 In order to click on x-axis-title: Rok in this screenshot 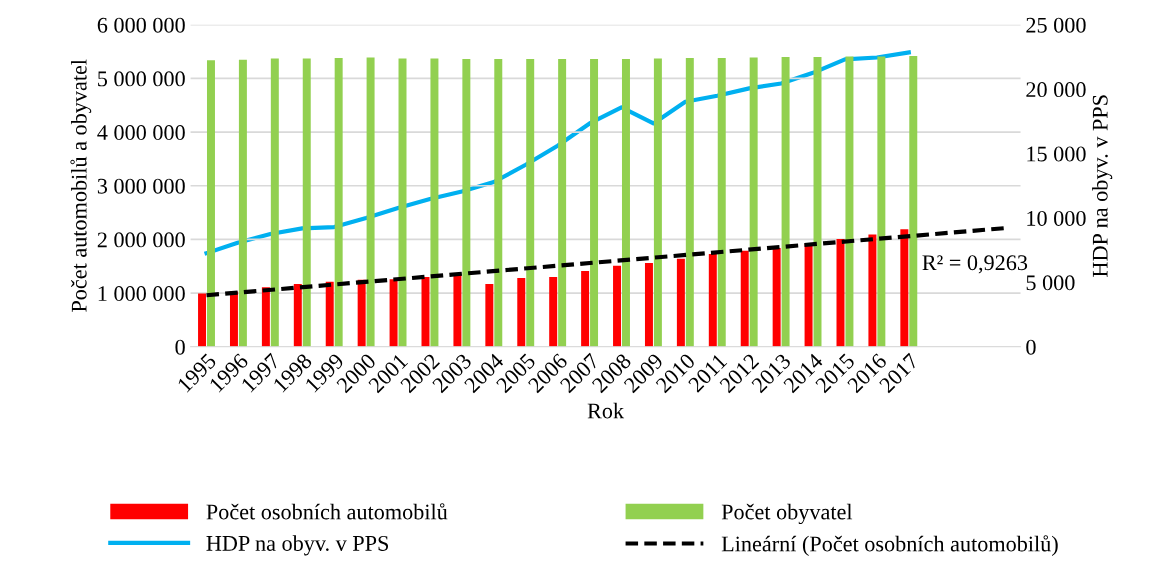, I will do `click(606, 410)`.